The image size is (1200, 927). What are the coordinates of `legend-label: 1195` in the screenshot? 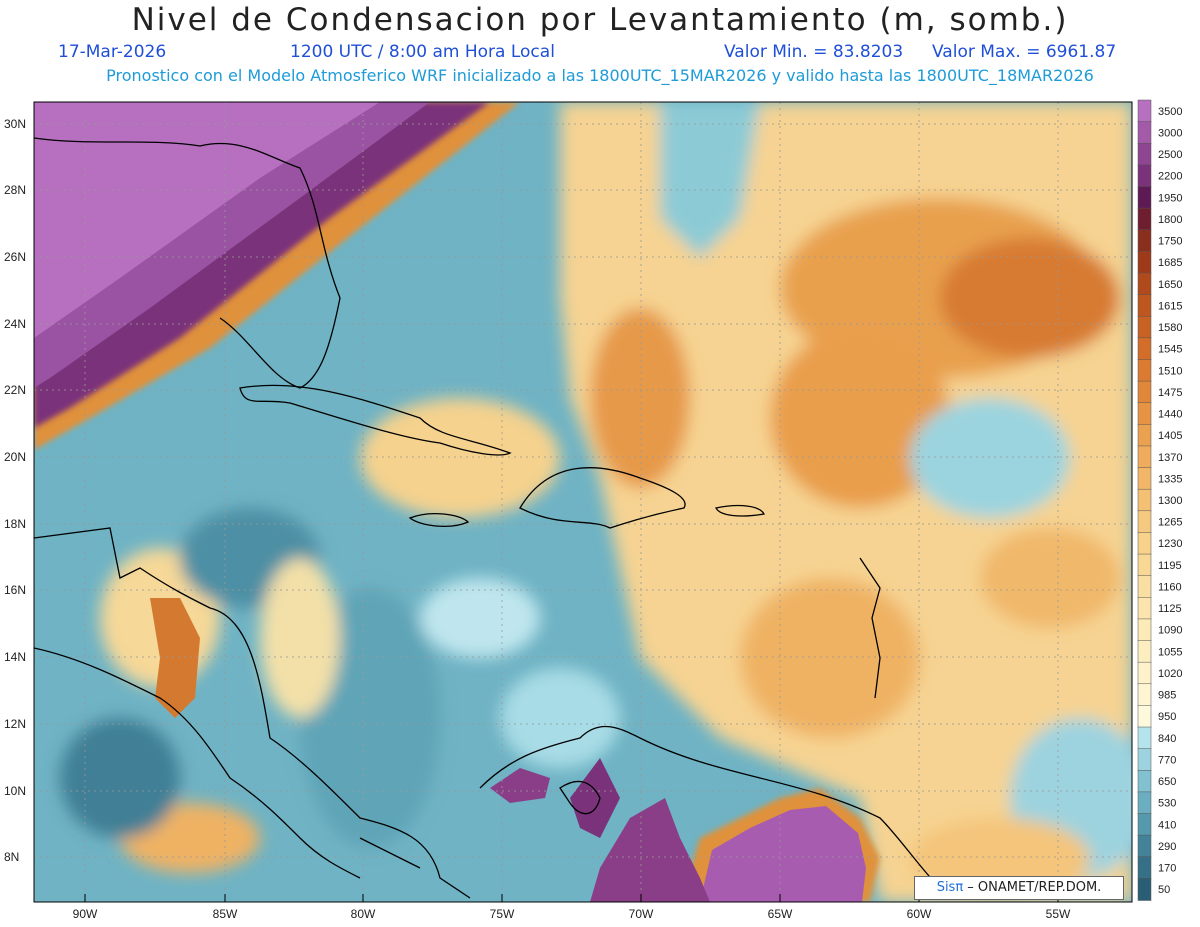 It's located at (1170, 566).